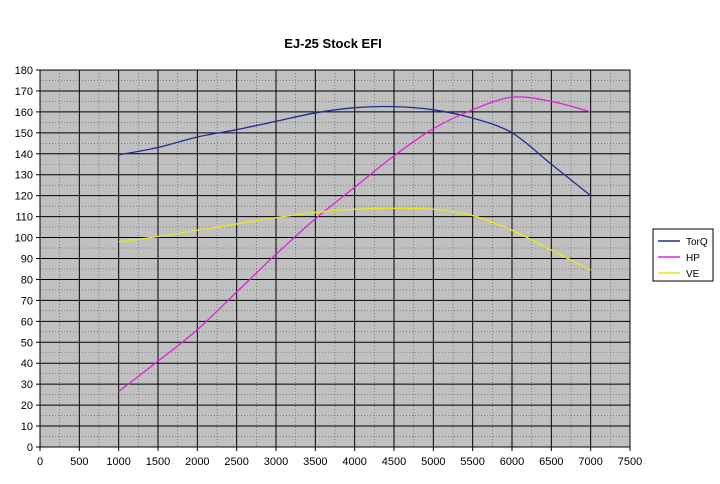 This screenshot has width=720, height=484. What do you see at coordinates (118, 462) in the screenshot?
I see `x-tick-label: 1000` at bounding box center [118, 462].